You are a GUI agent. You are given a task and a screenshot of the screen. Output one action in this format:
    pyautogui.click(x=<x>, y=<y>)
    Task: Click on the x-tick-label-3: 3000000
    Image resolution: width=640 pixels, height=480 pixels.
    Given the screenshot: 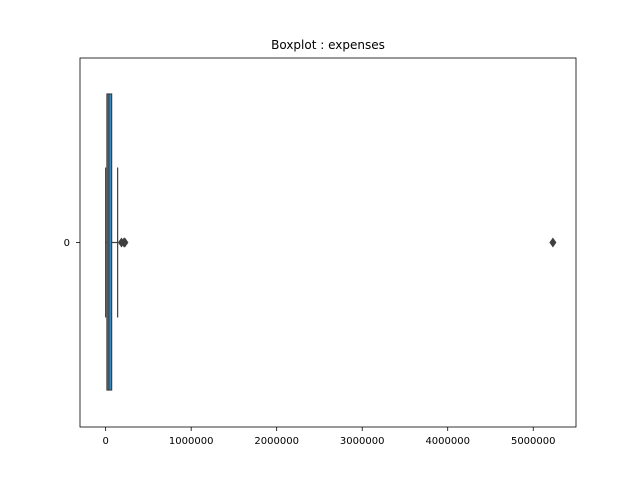 What is the action you would take?
    pyautogui.click(x=362, y=441)
    